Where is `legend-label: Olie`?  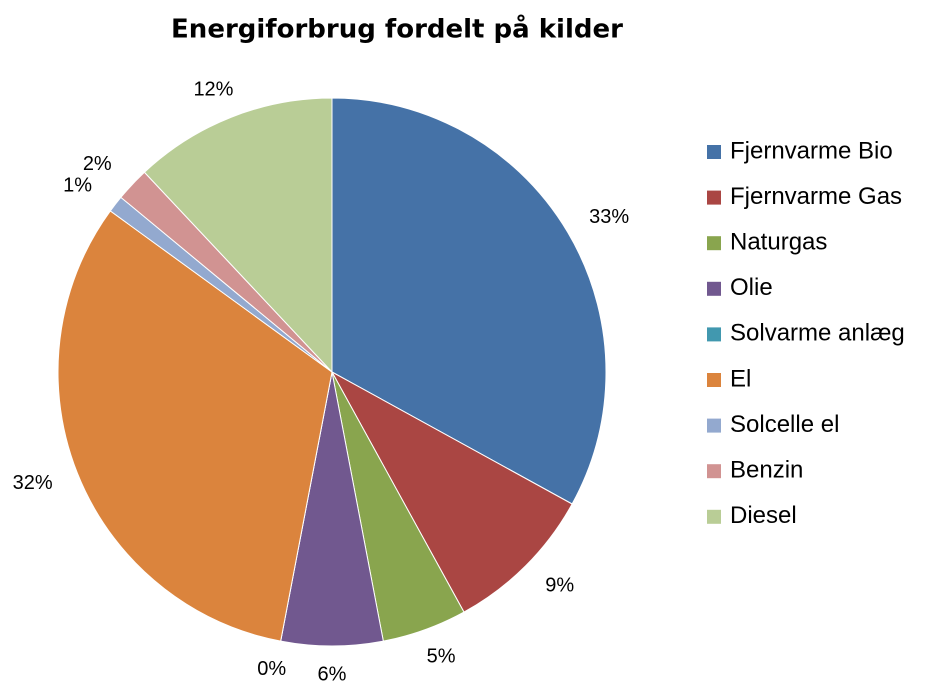 legend-label: Olie is located at coordinates (751, 287).